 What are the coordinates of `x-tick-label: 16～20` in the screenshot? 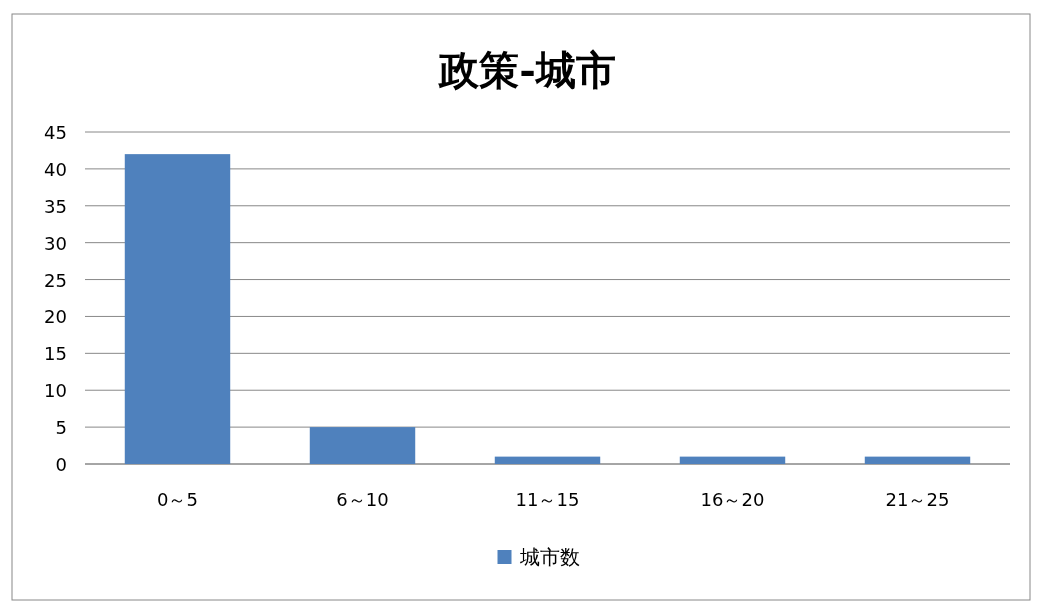 It's located at (732, 499).